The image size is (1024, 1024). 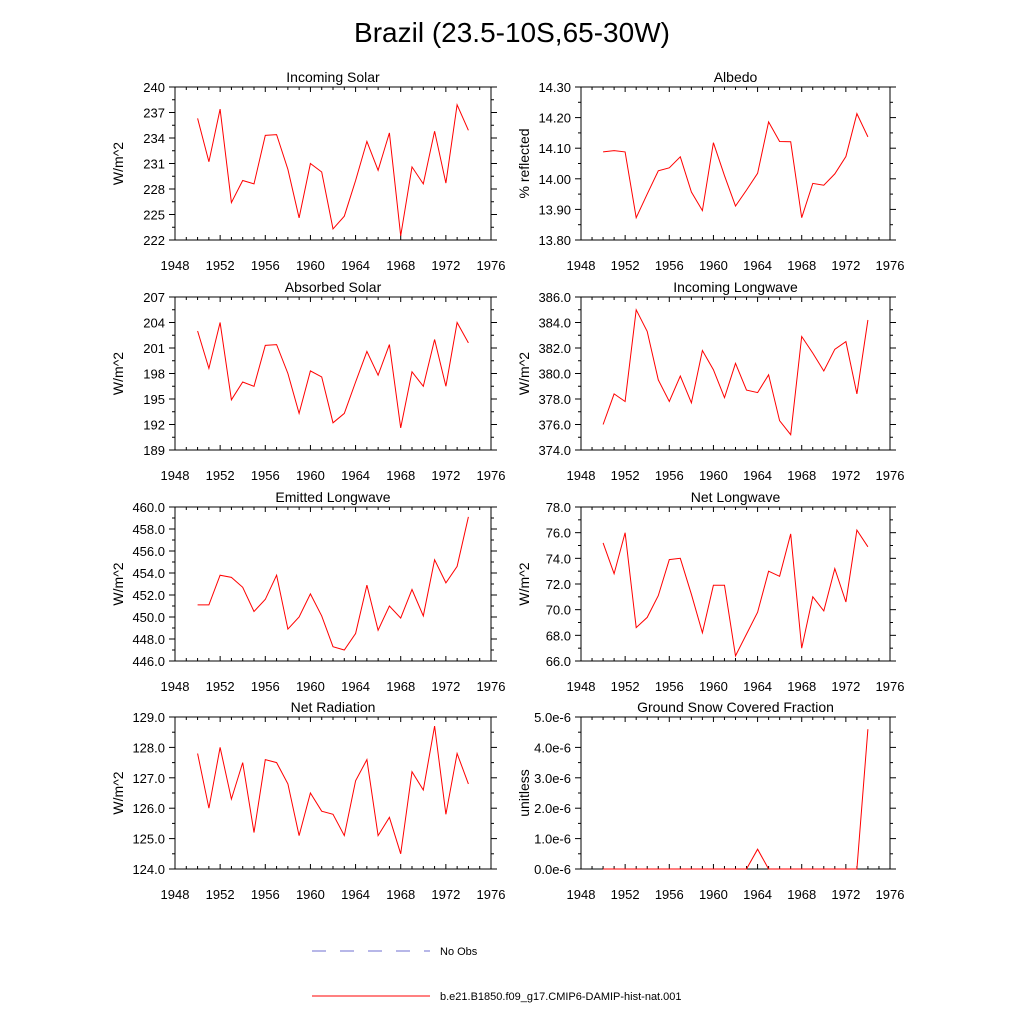 I want to click on y-axis-label: % reflected, so click(x=524, y=163).